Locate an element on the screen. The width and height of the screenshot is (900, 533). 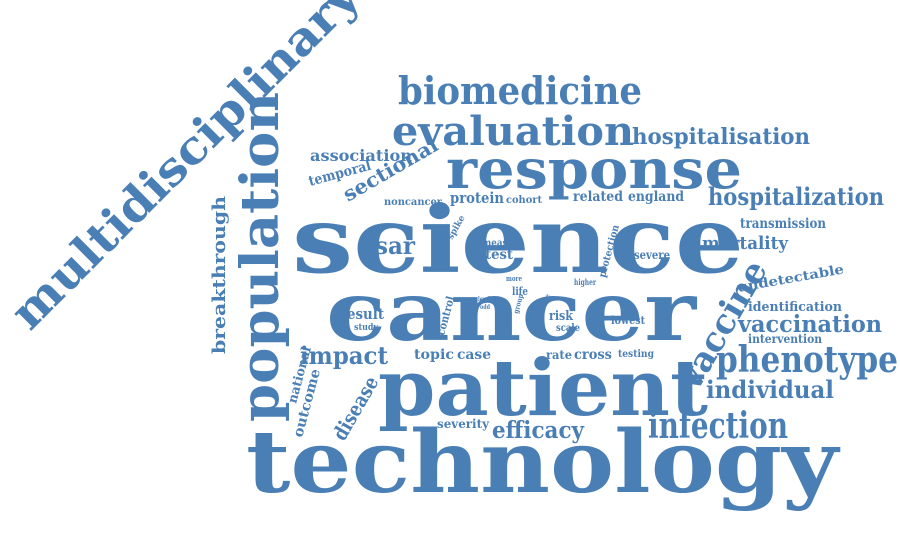
word-phenotype: phenotype is located at coordinates (807, 360).